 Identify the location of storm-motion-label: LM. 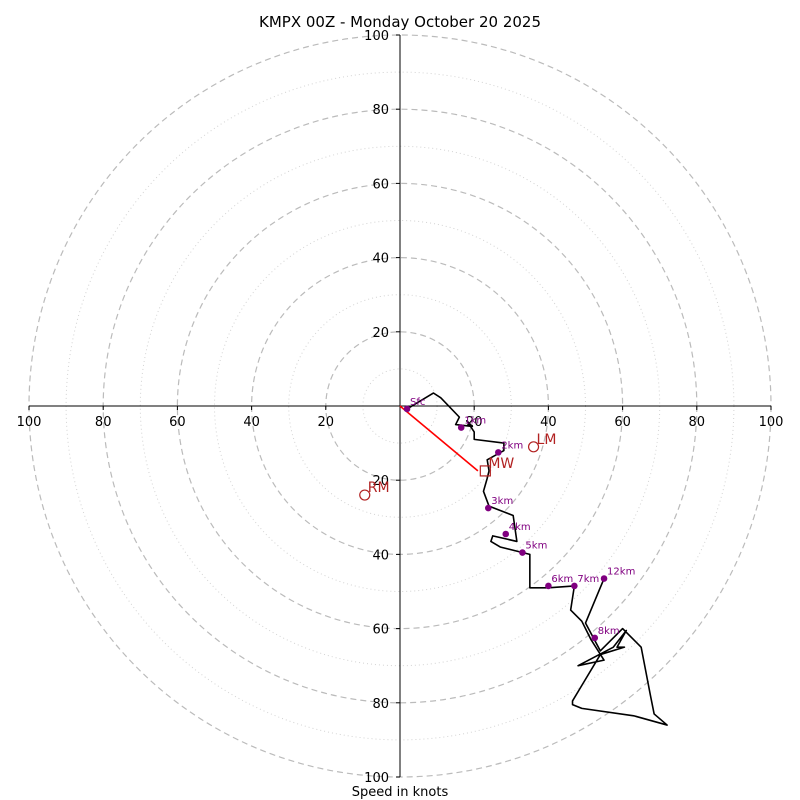
(547, 440).